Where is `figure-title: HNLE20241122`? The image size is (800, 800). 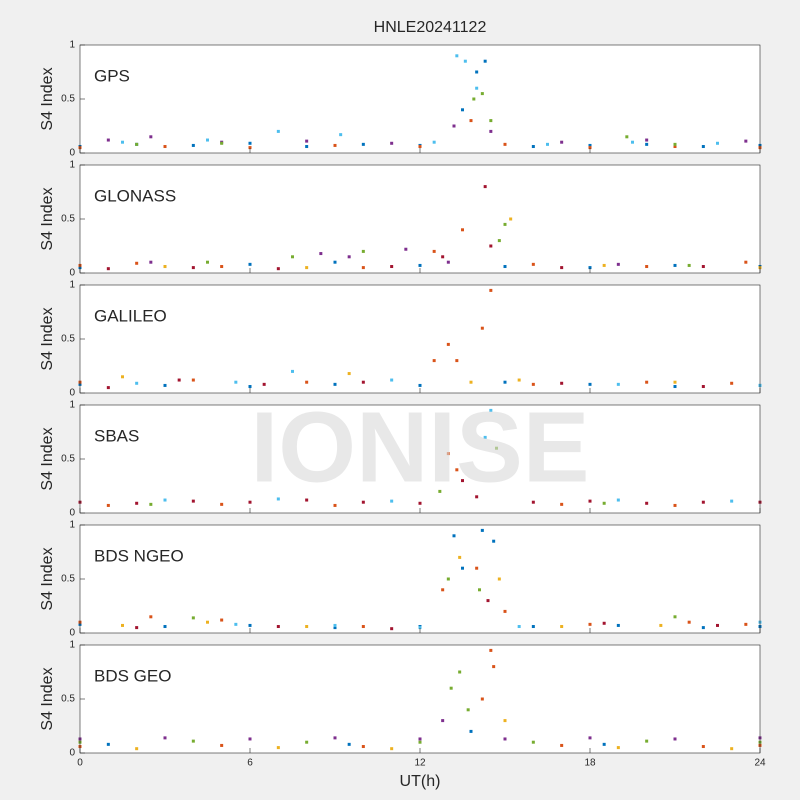
figure-title: HNLE20241122 is located at coordinates (430, 27).